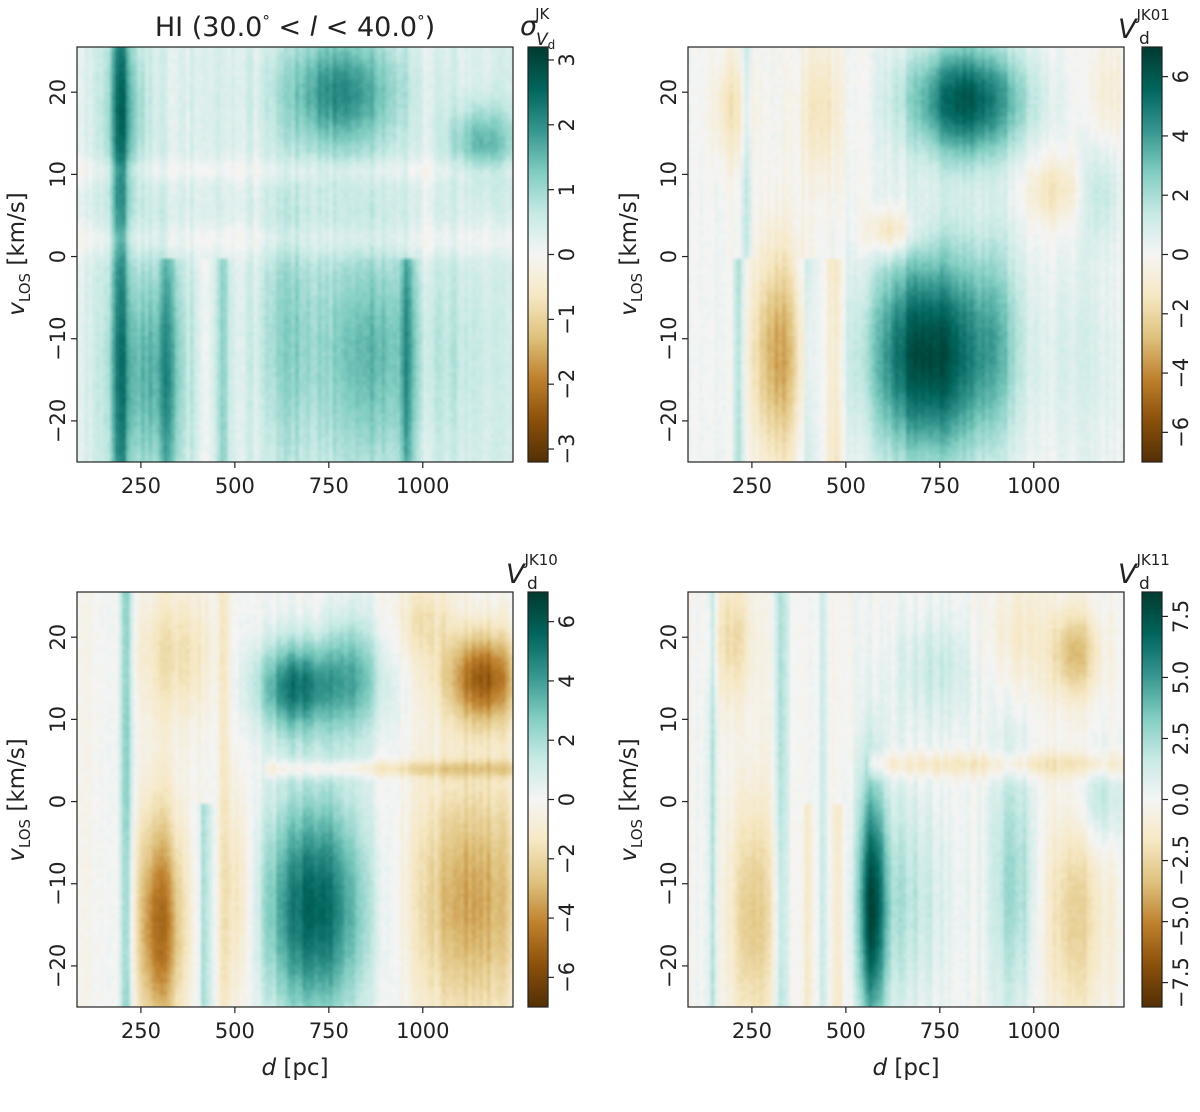 The width and height of the screenshot is (1200, 1112). What do you see at coordinates (1181, 921) in the screenshot?
I see `colorbar-tick-label: −5.0` at bounding box center [1181, 921].